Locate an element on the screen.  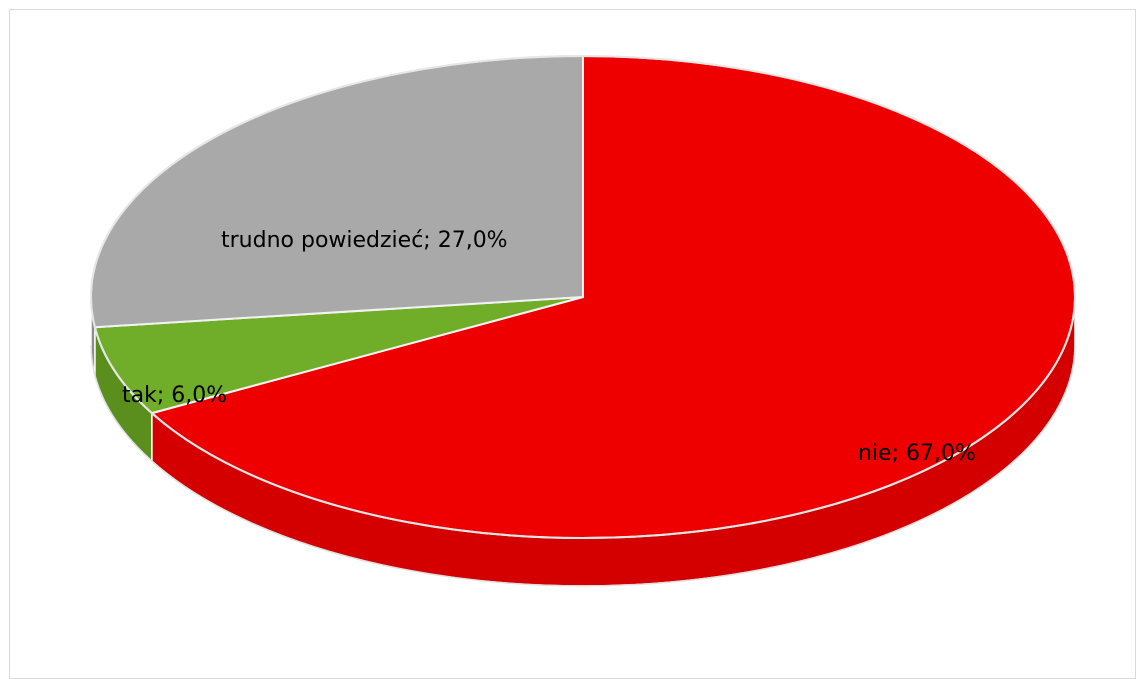
data-label-tak: tak; 6,0% is located at coordinates (174, 395).